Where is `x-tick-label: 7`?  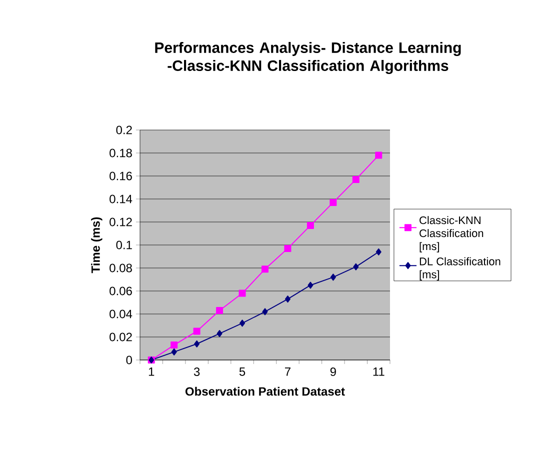 x-tick-label: 7 is located at coordinates (287, 372).